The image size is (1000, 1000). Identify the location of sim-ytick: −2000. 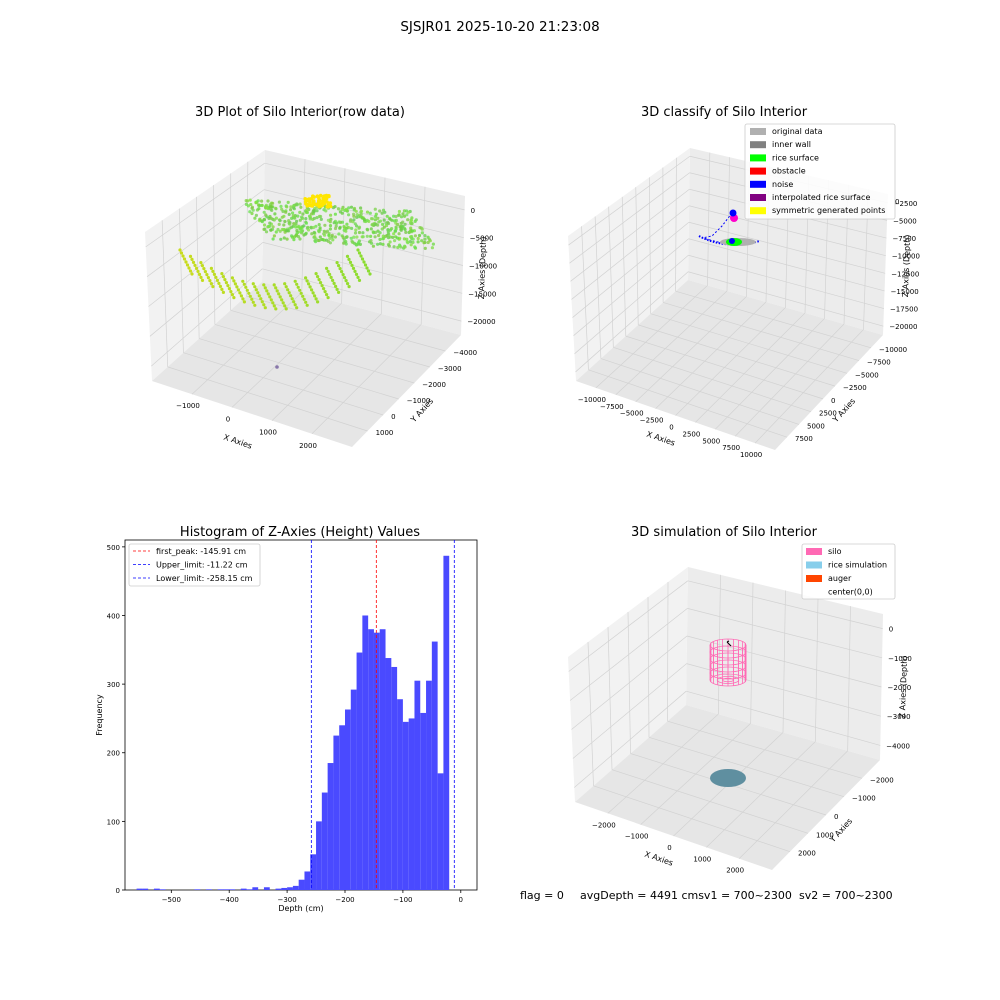
(882, 780).